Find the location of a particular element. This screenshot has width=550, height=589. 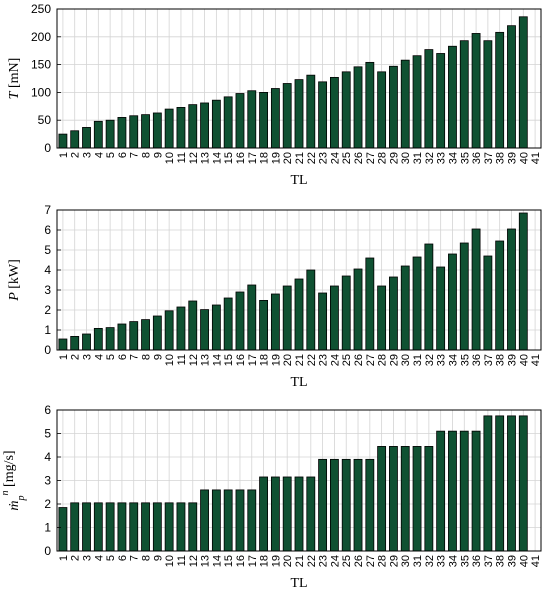

x-tick-label: 3 is located at coordinates (88, 155).